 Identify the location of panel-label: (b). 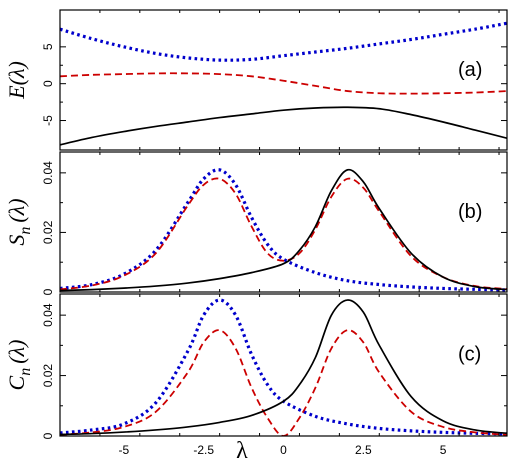
(470, 212).